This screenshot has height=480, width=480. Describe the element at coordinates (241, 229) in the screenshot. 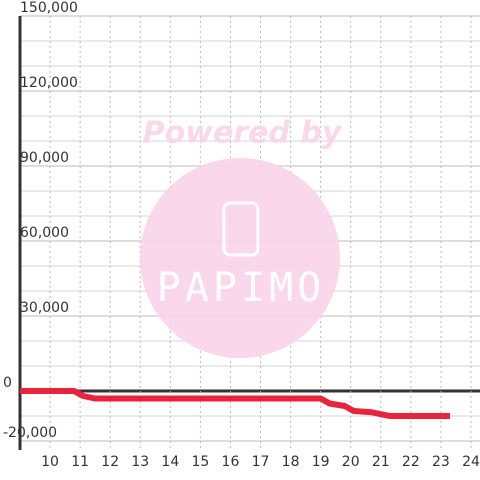

I see `watermark-phone` at that location.